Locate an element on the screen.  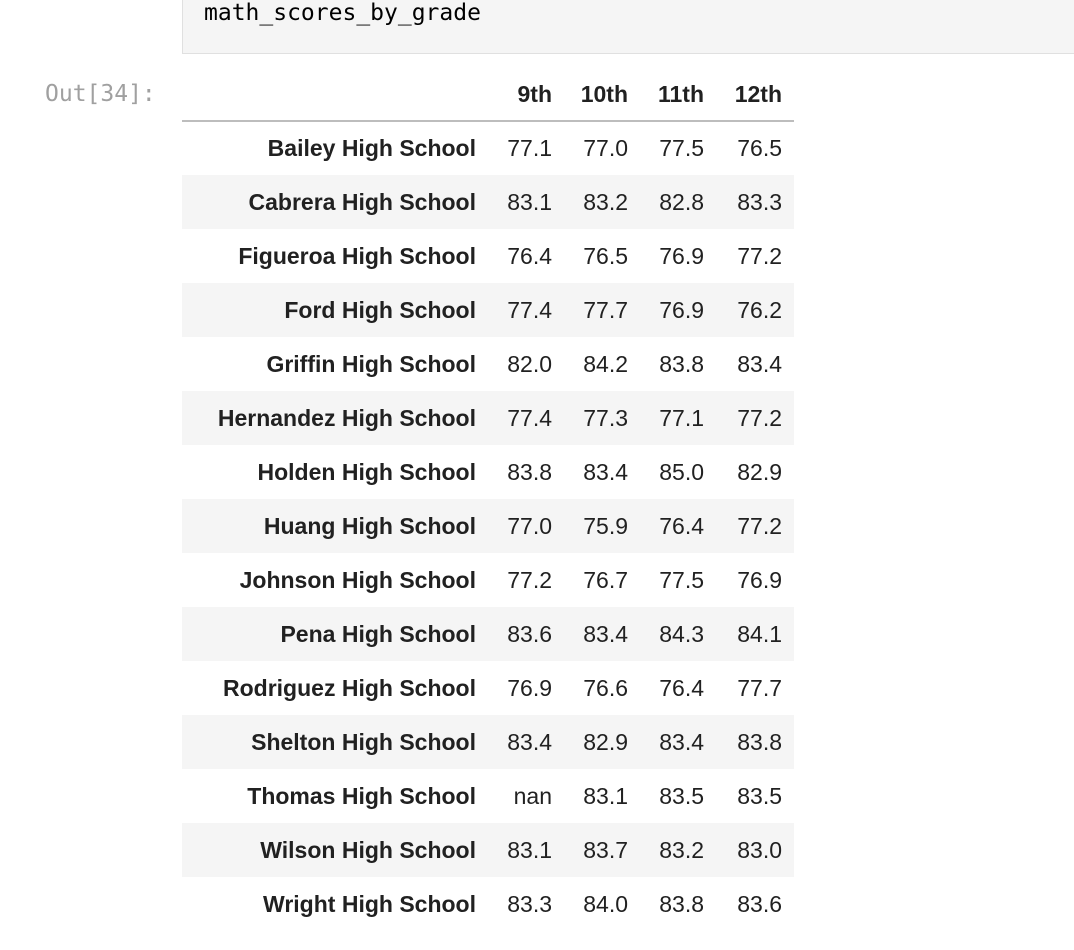
table-row: Rodriguez High School 76.9 76.6 76.4 77.7 is located at coordinates (488, 688).